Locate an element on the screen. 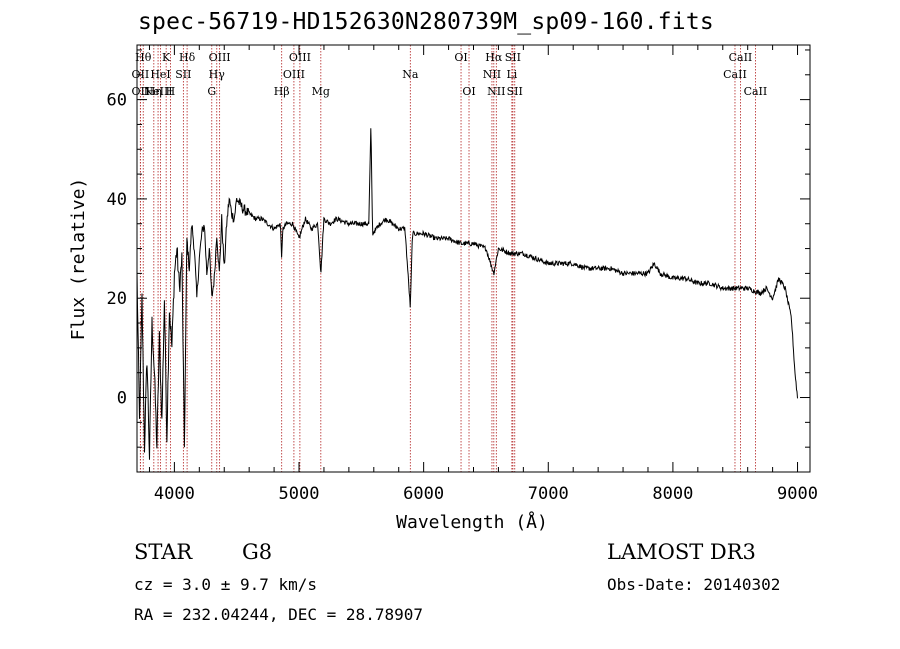 The width and height of the screenshot is (900, 649). y-tick-label: 0 is located at coordinates (122, 399).